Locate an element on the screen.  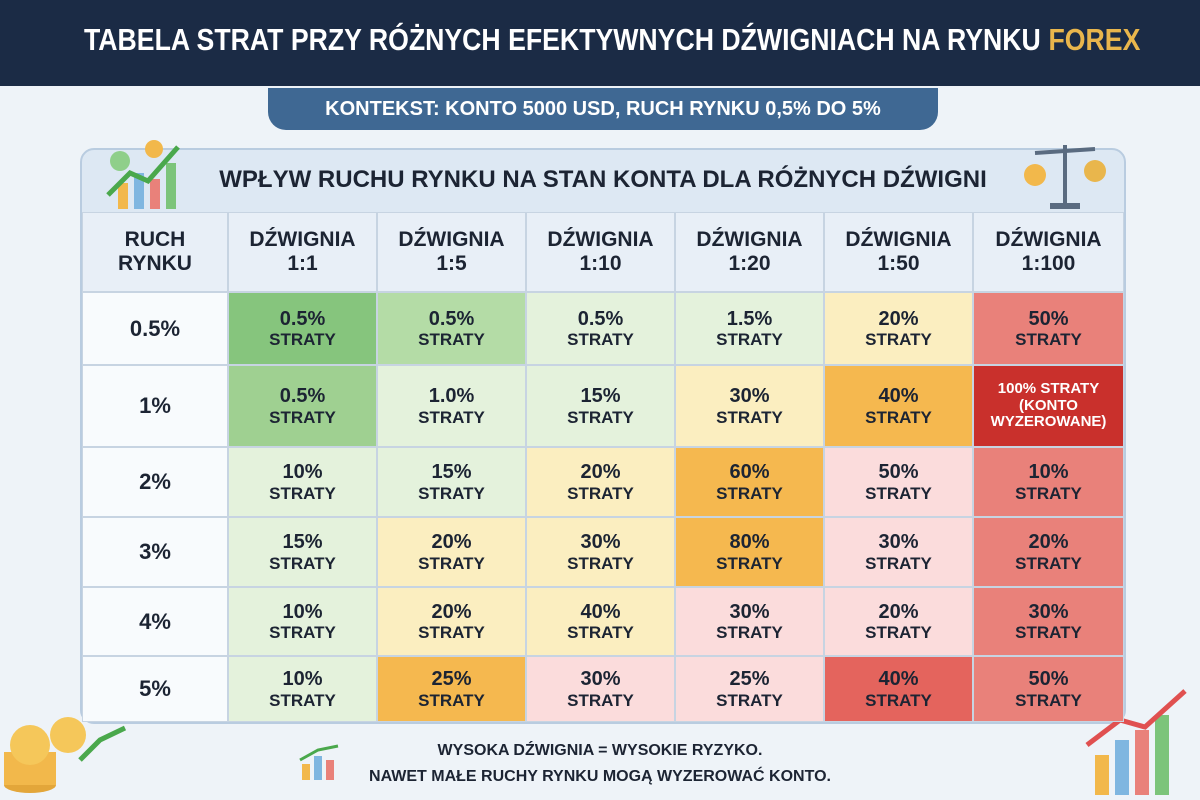
row-label: 4% is located at coordinates (155, 621).